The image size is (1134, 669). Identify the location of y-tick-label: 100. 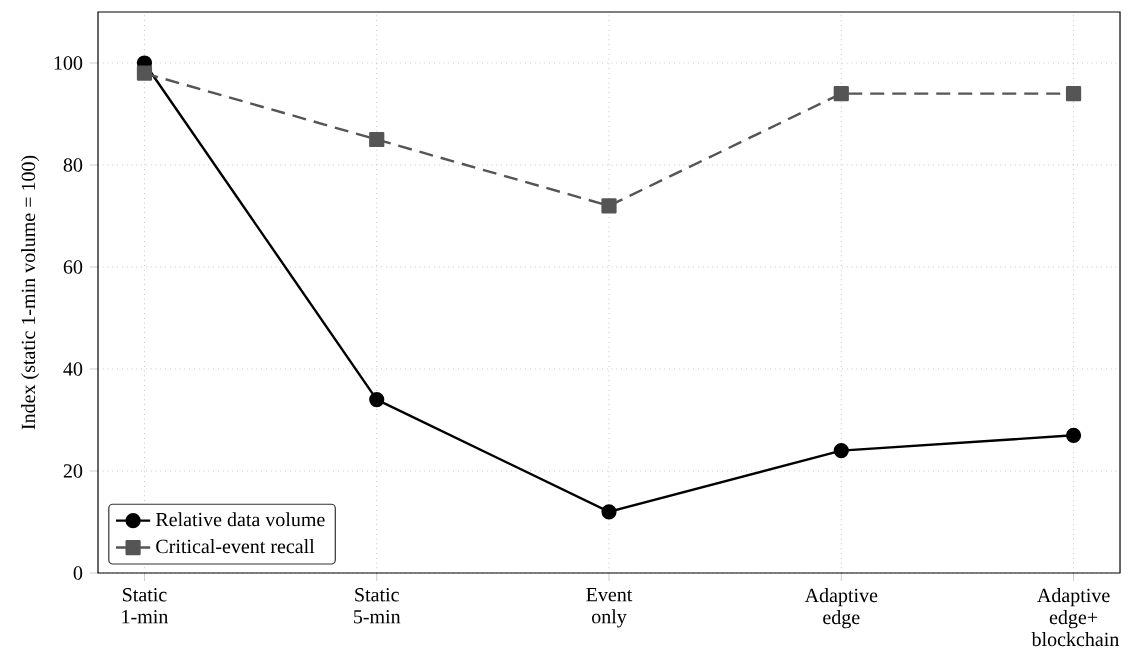
(68, 63).